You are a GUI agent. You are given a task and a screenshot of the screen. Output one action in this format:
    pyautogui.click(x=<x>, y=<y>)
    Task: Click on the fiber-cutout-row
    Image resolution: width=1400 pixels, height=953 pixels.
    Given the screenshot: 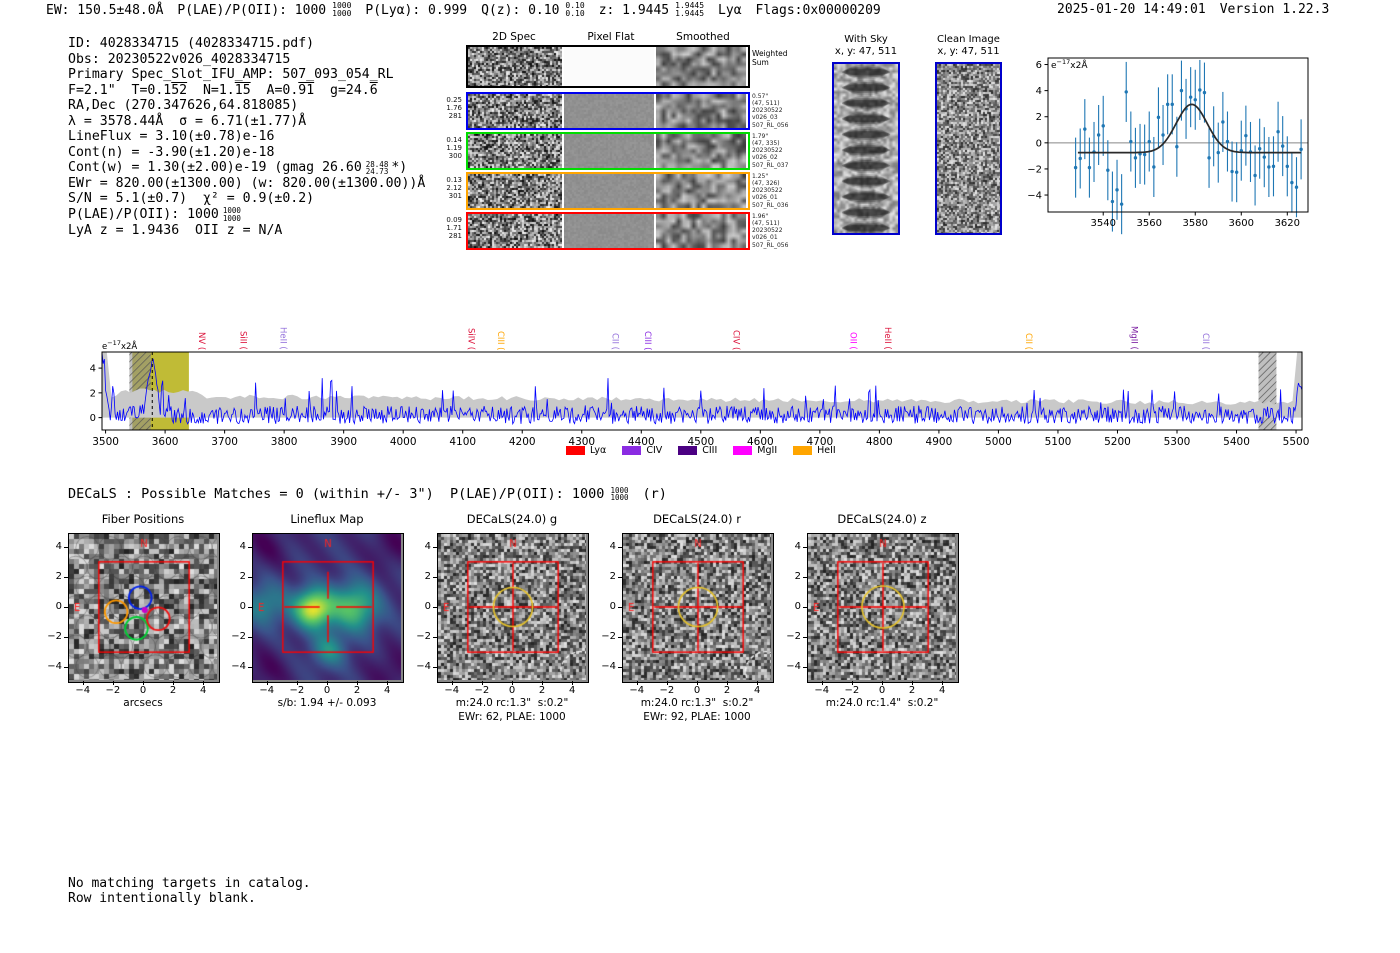 What is the action you would take?
    pyautogui.click(x=608, y=191)
    